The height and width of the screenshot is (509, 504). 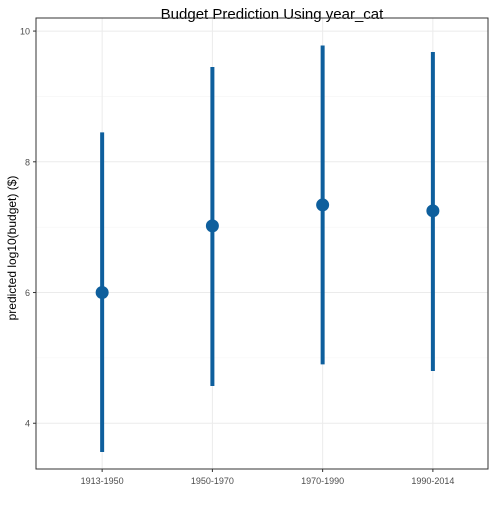 I want to click on y-tick-label: 4, so click(x=27, y=424).